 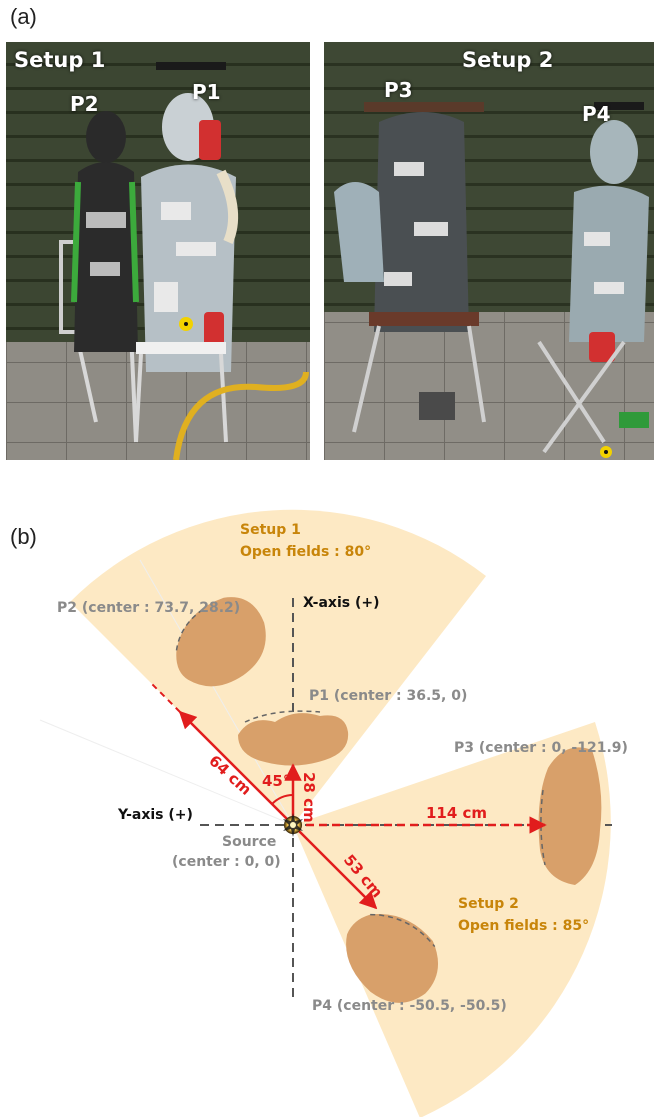 What do you see at coordinates (341, 603) in the screenshot?
I see `x-axis-label: X-axis (+)` at bounding box center [341, 603].